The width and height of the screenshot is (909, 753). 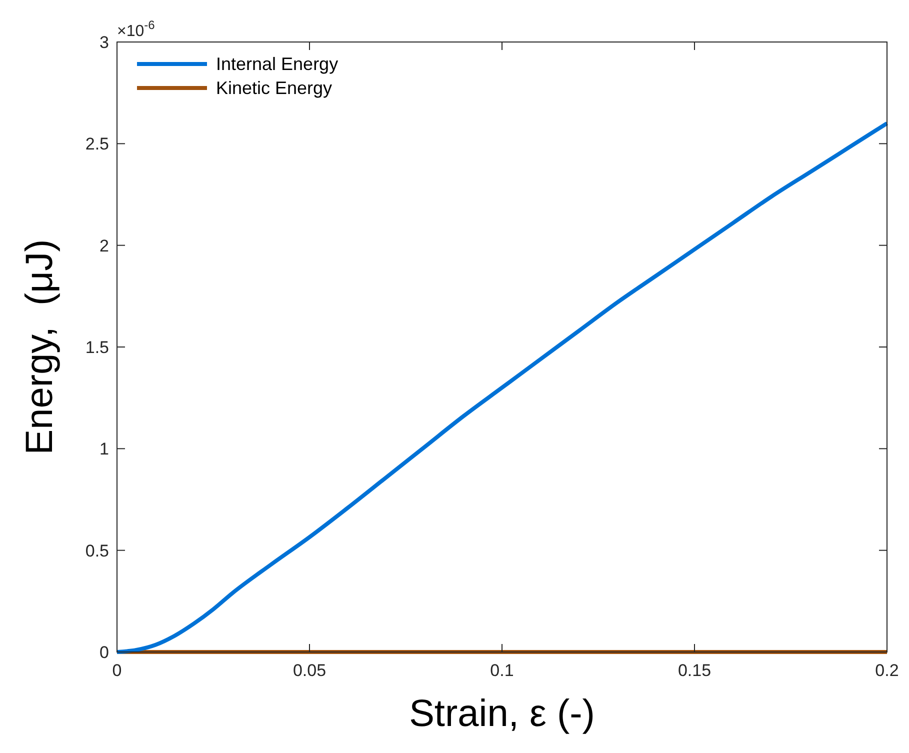 I want to click on text: ×10$^{-6}$, so click(x=136, y=29).